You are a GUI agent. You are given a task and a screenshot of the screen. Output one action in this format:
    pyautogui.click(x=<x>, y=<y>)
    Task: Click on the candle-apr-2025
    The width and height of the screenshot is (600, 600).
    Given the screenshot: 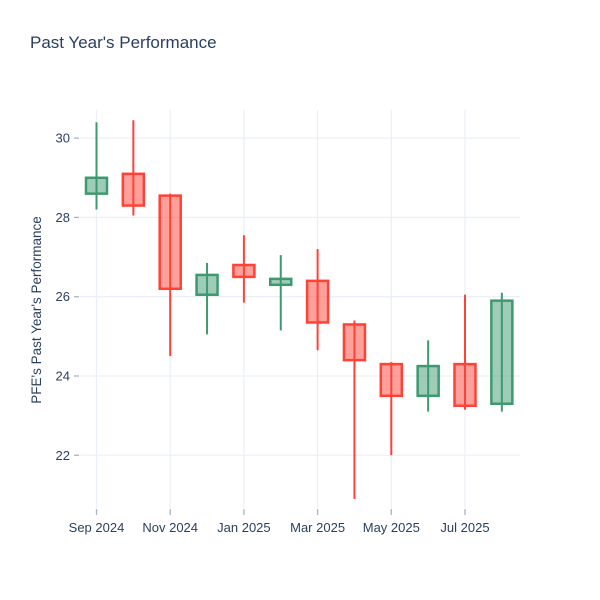 What is the action you would take?
    pyautogui.click(x=354, y=409)
    